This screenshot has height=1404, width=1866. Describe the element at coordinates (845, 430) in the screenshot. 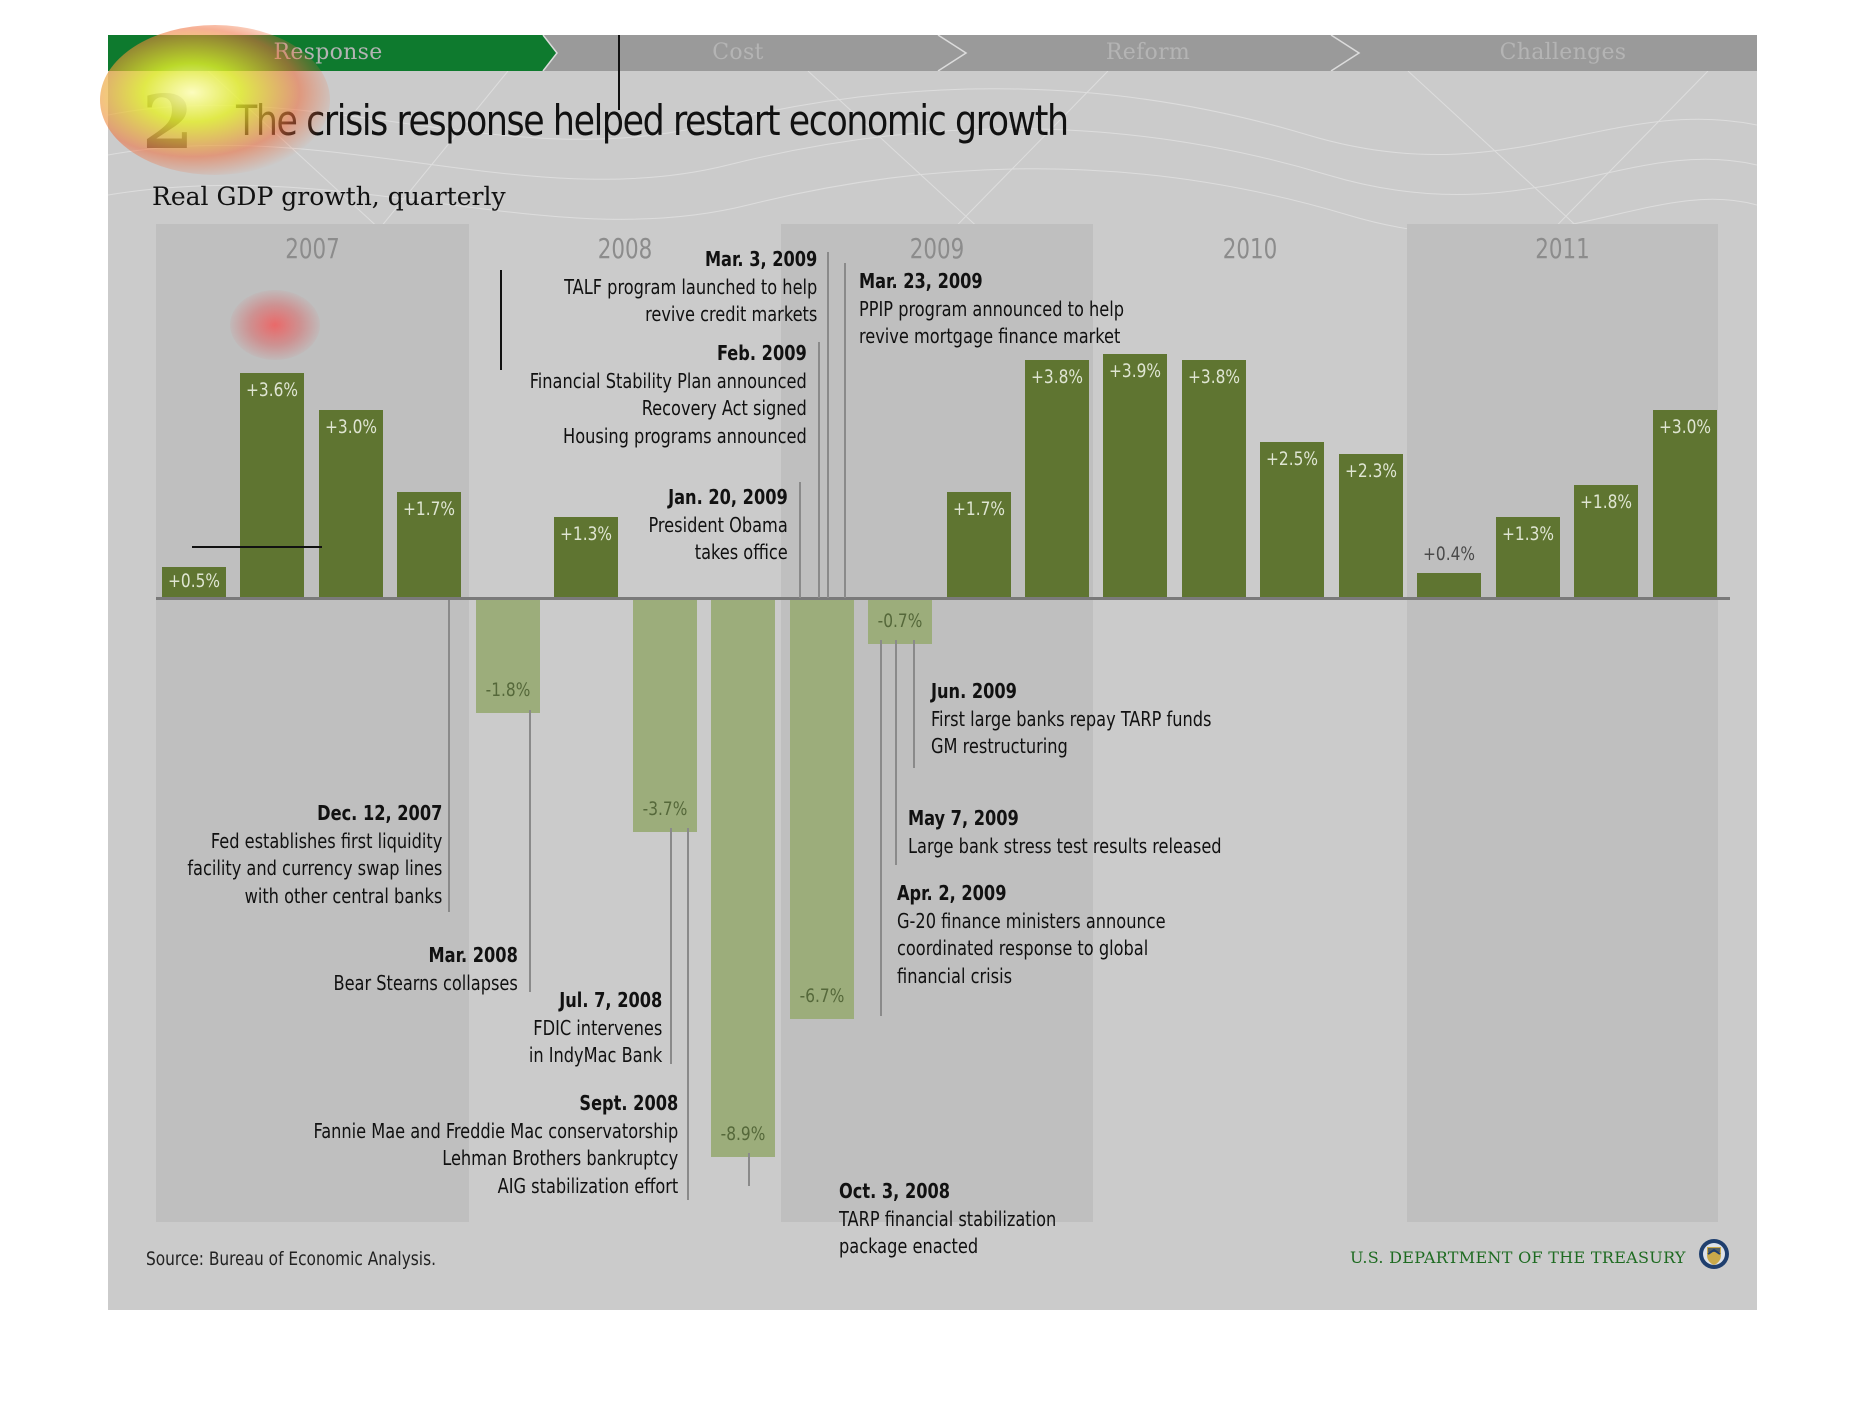

I see `leader-mar23-2009` at that location.